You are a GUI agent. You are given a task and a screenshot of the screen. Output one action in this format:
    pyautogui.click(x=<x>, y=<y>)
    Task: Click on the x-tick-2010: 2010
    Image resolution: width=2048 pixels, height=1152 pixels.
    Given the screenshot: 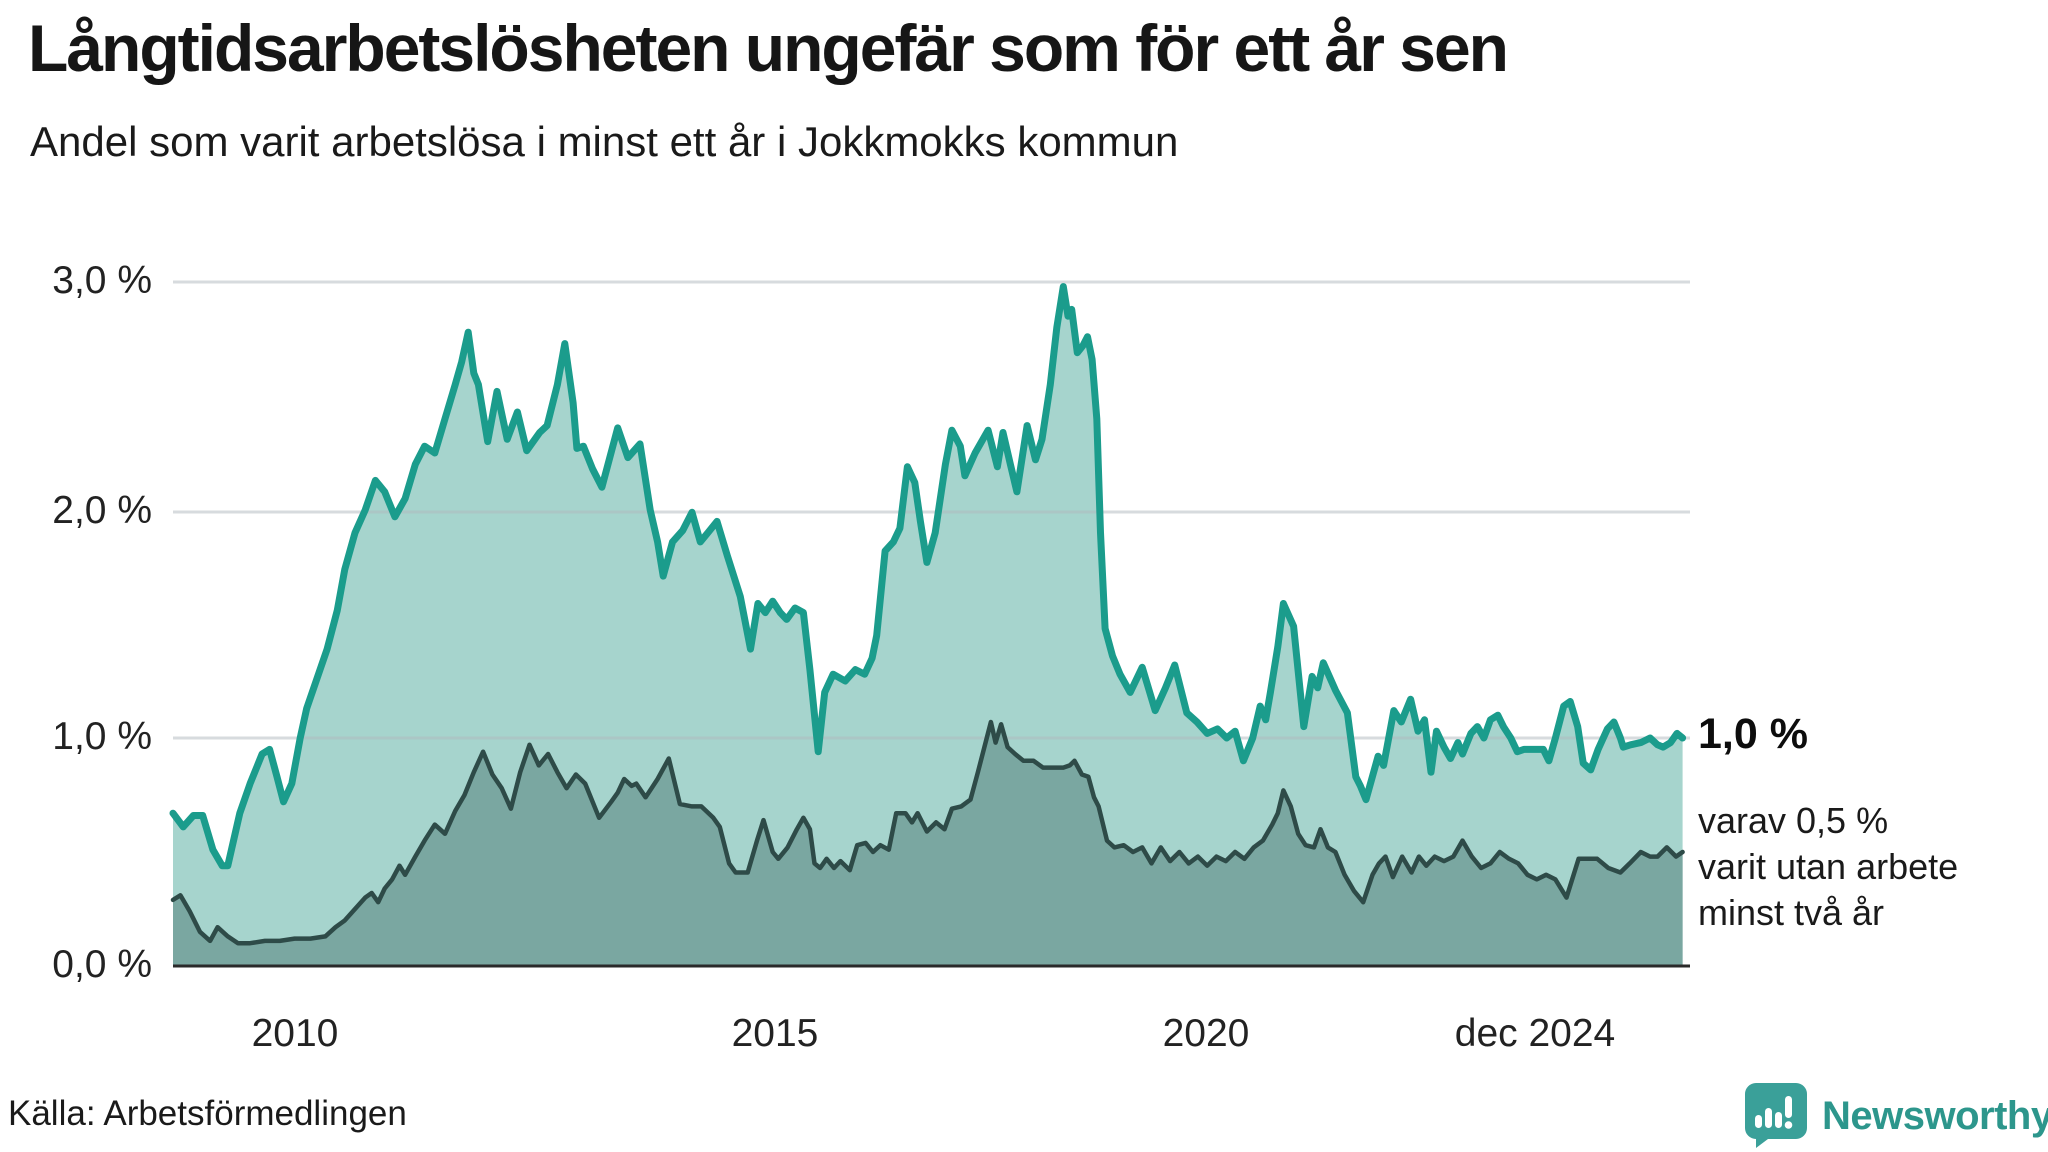 What is the action you would take?
    pyautogui.click(x=295, y=1033)
    